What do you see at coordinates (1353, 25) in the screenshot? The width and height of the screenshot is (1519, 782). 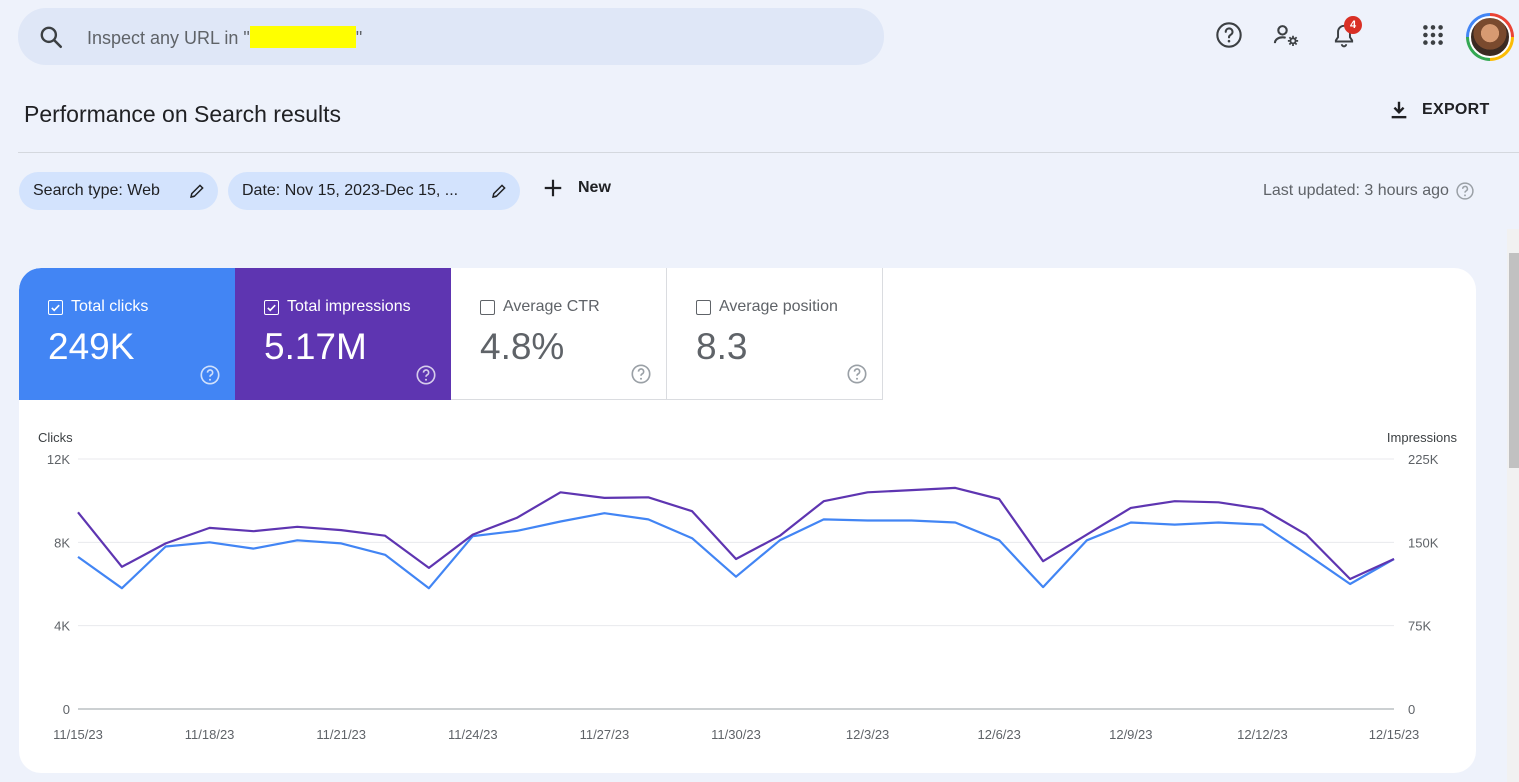 I see `notification-count-badge: 4` at bounding box center [1353, 25].